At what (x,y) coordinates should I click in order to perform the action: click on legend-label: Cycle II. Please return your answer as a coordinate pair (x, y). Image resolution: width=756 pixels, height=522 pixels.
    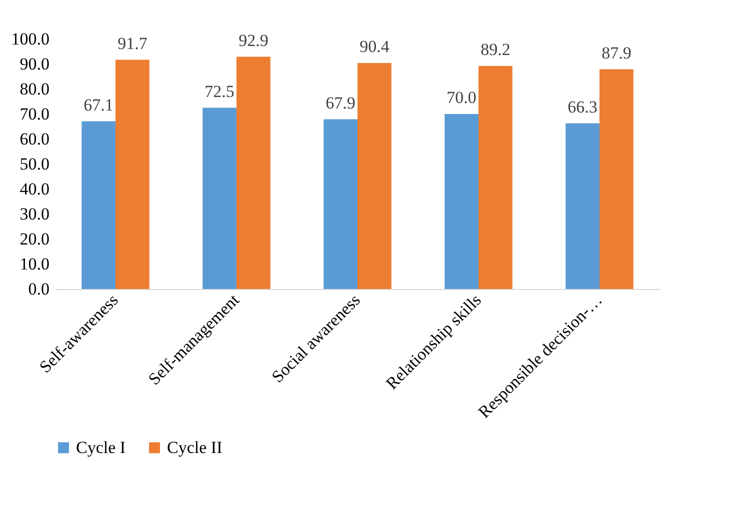
    Looking at the image, I should click on (195, 447).